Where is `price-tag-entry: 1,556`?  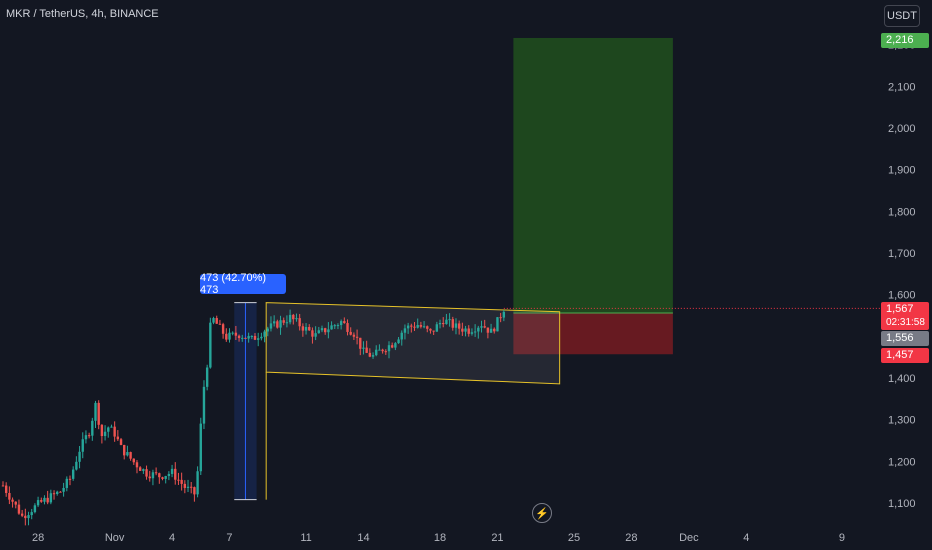
price-tag-entry: 1,556 is located at coordinates (905, 338).